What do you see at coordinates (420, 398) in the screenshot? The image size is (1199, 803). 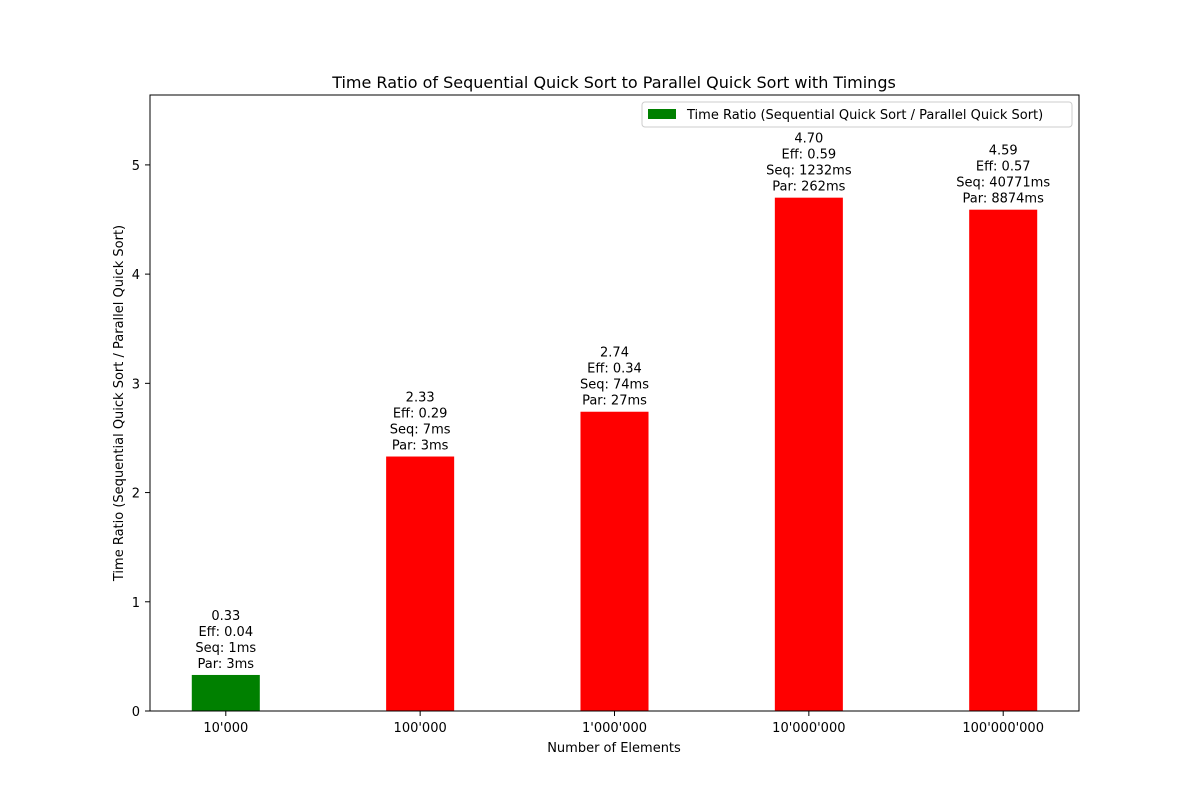 I see `bar-annotation-1-line-0: 2.33` at bounding box center [420, 398].